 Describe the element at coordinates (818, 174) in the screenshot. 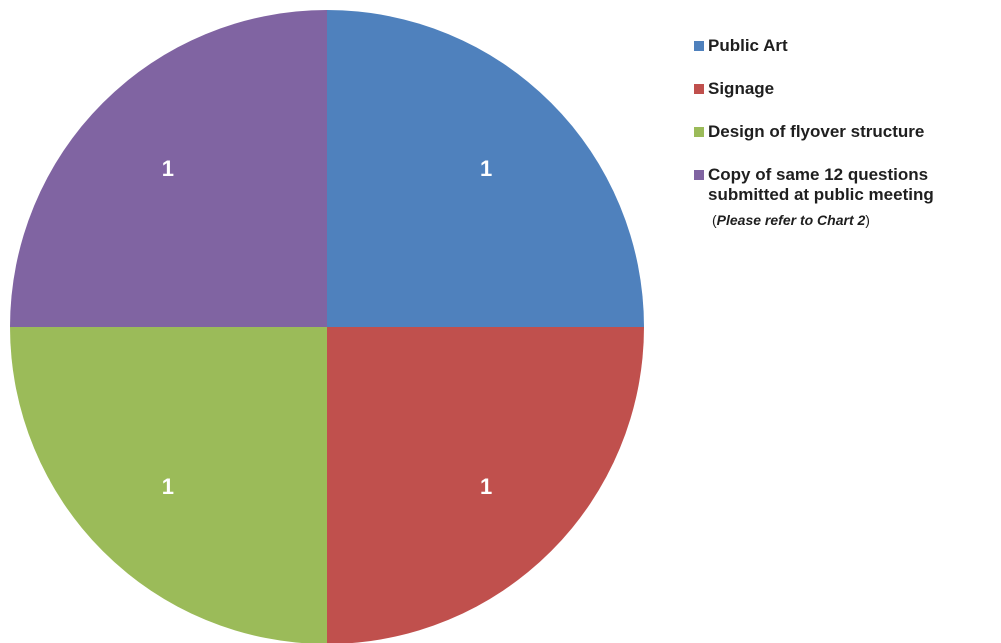

I see `legend-label: Copy of same 12 questions` at that location.